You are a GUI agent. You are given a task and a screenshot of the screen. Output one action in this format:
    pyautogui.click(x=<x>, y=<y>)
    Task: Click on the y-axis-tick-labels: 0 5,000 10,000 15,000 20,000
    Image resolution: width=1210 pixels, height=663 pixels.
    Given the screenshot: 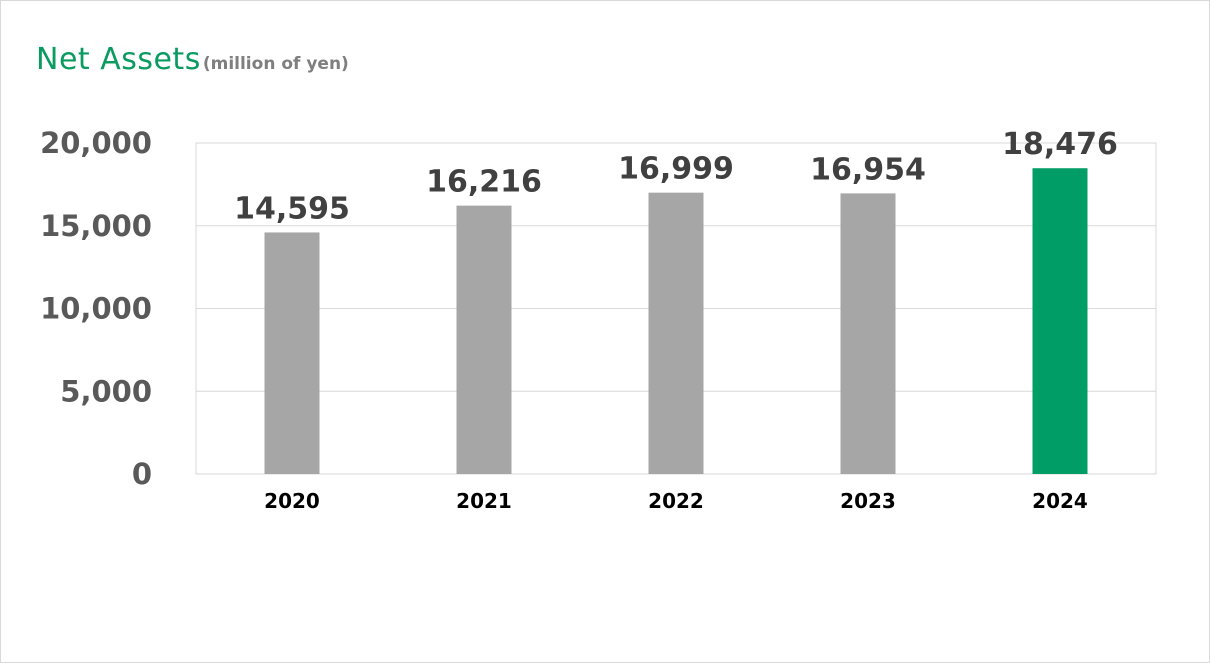 What is the action you would take?
    pyautogui.click(x=96, y=308)
    